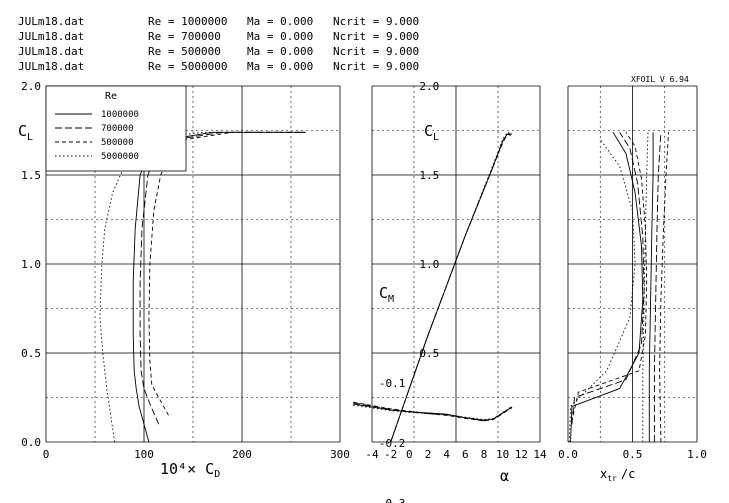 The image size is (729, 503). I want to click on legend-label-2: 700000, so click(117, 129).